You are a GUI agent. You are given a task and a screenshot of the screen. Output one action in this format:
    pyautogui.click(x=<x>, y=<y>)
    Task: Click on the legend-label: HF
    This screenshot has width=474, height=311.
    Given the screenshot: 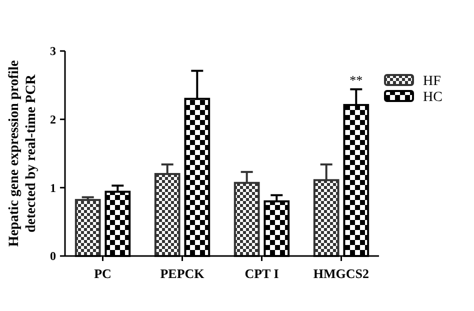 What is the action you would take?
    pyautogui.click(x=432, y=81)
    